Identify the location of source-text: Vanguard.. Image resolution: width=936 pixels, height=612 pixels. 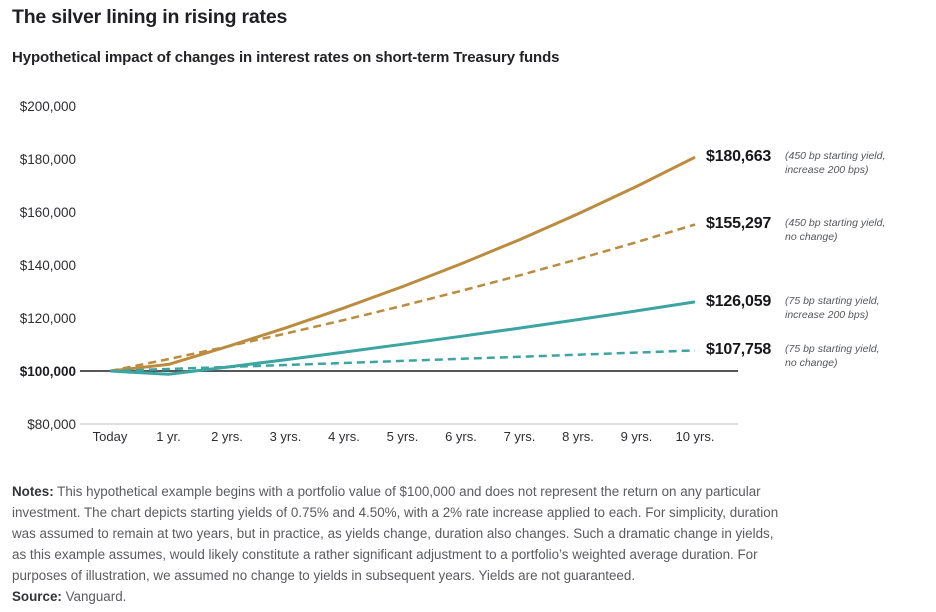
(94, 597).